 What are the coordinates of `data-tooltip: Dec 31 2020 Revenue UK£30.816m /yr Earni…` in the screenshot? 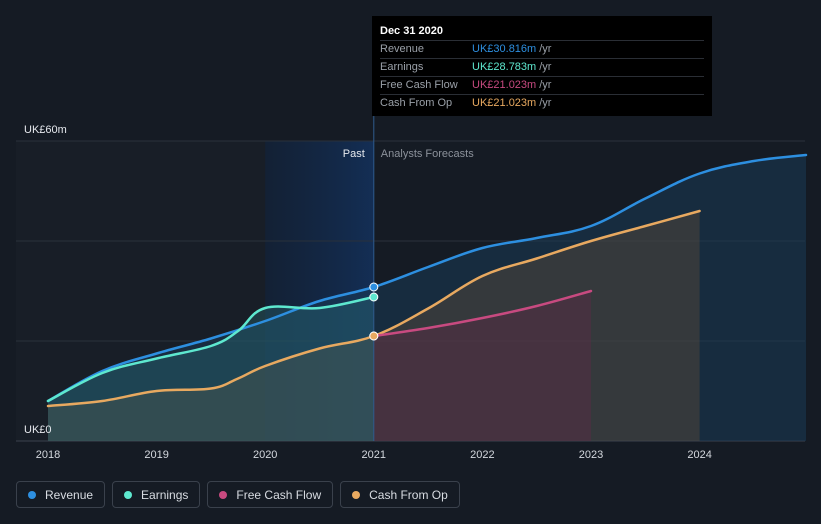 It's located at (542, 66).